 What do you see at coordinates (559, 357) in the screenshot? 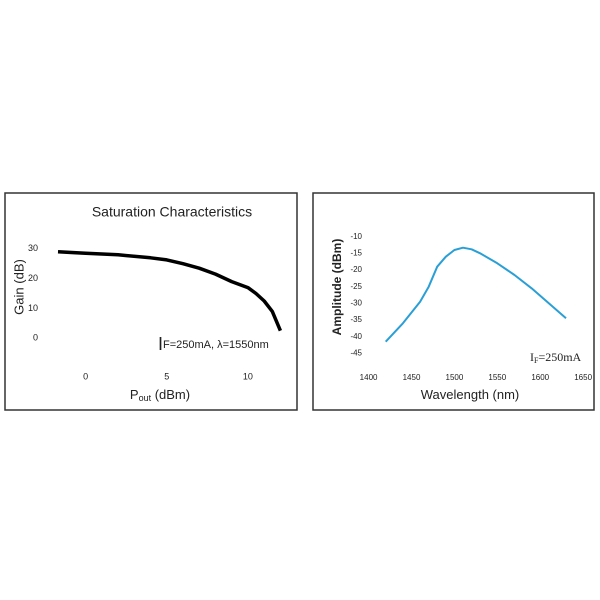
I see `annotation-part: =250mA` at bounding box center [559, 357].